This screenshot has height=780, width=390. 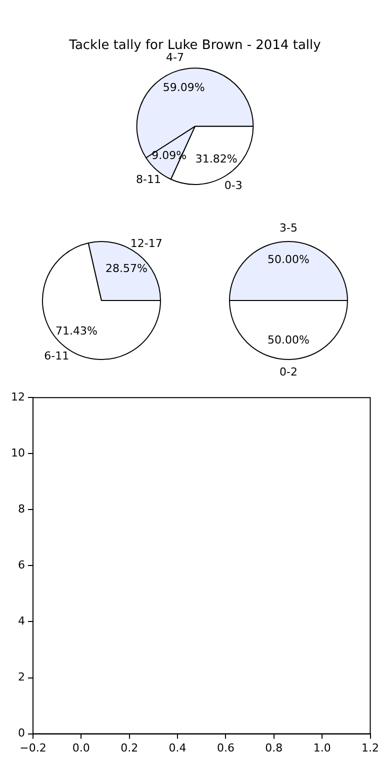 I want to click on y-tick-label: 12, so click(x=17, y=397).